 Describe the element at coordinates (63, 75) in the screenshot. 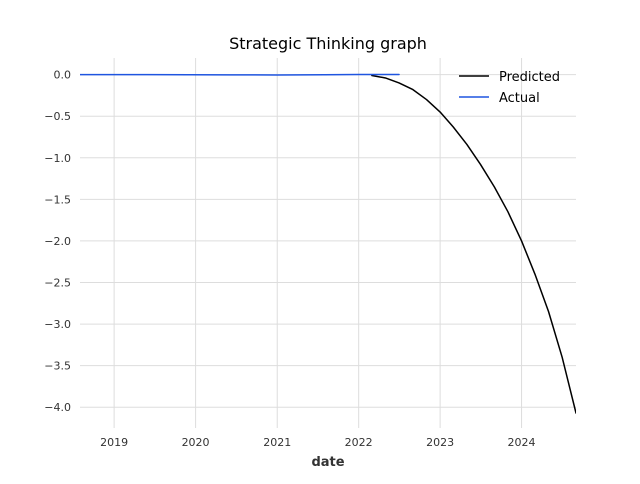

I see `y-tick-label: 0.0` at that location.